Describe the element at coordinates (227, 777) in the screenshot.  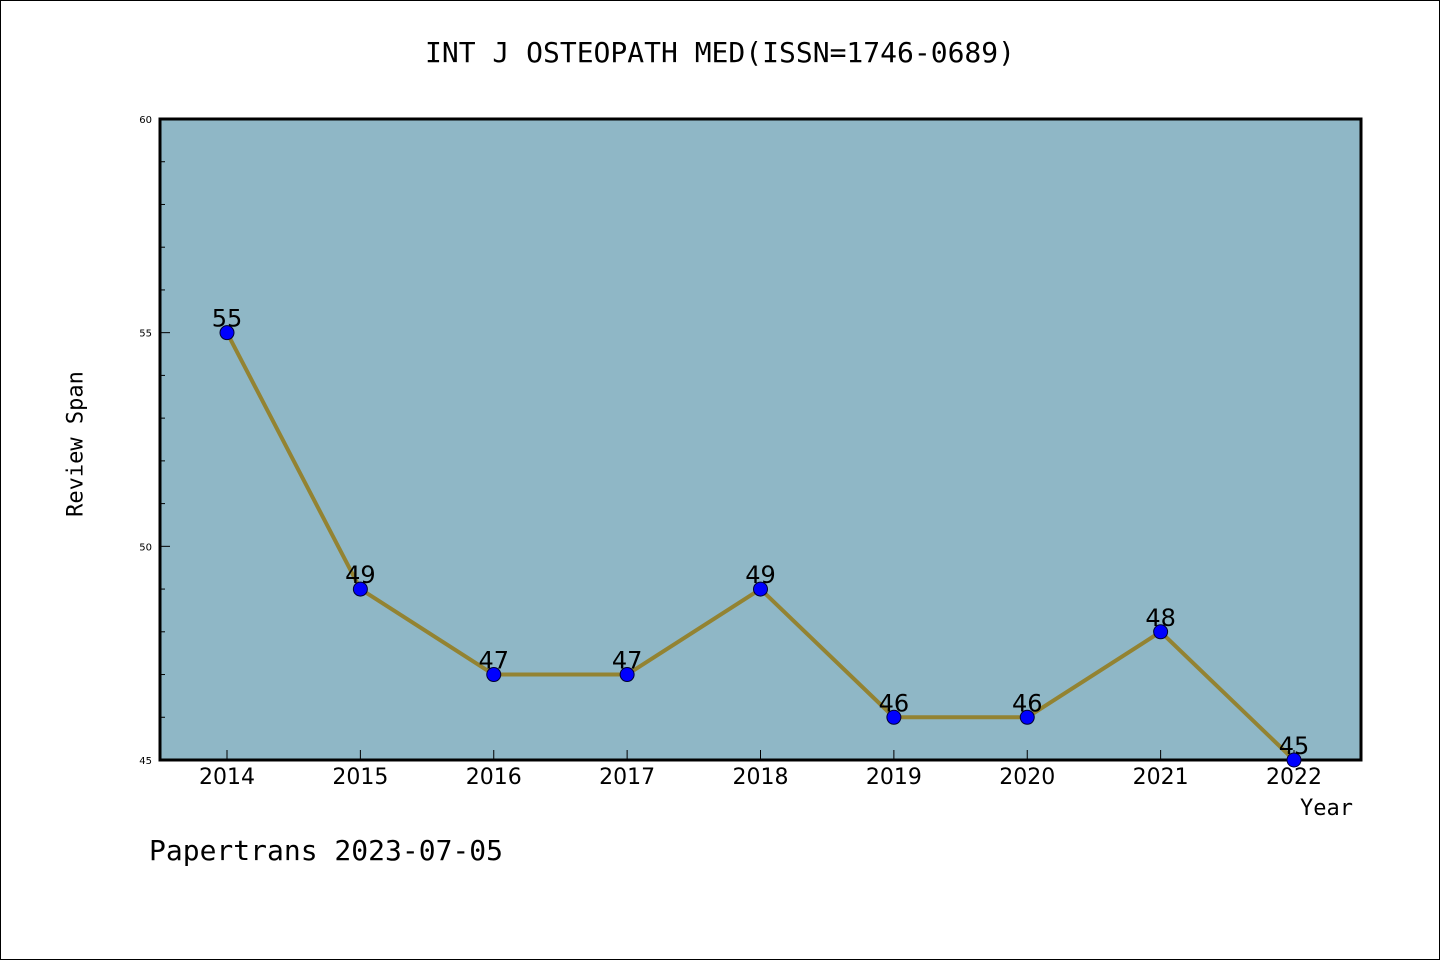
I see `x-tick-label: 2014` at that location.